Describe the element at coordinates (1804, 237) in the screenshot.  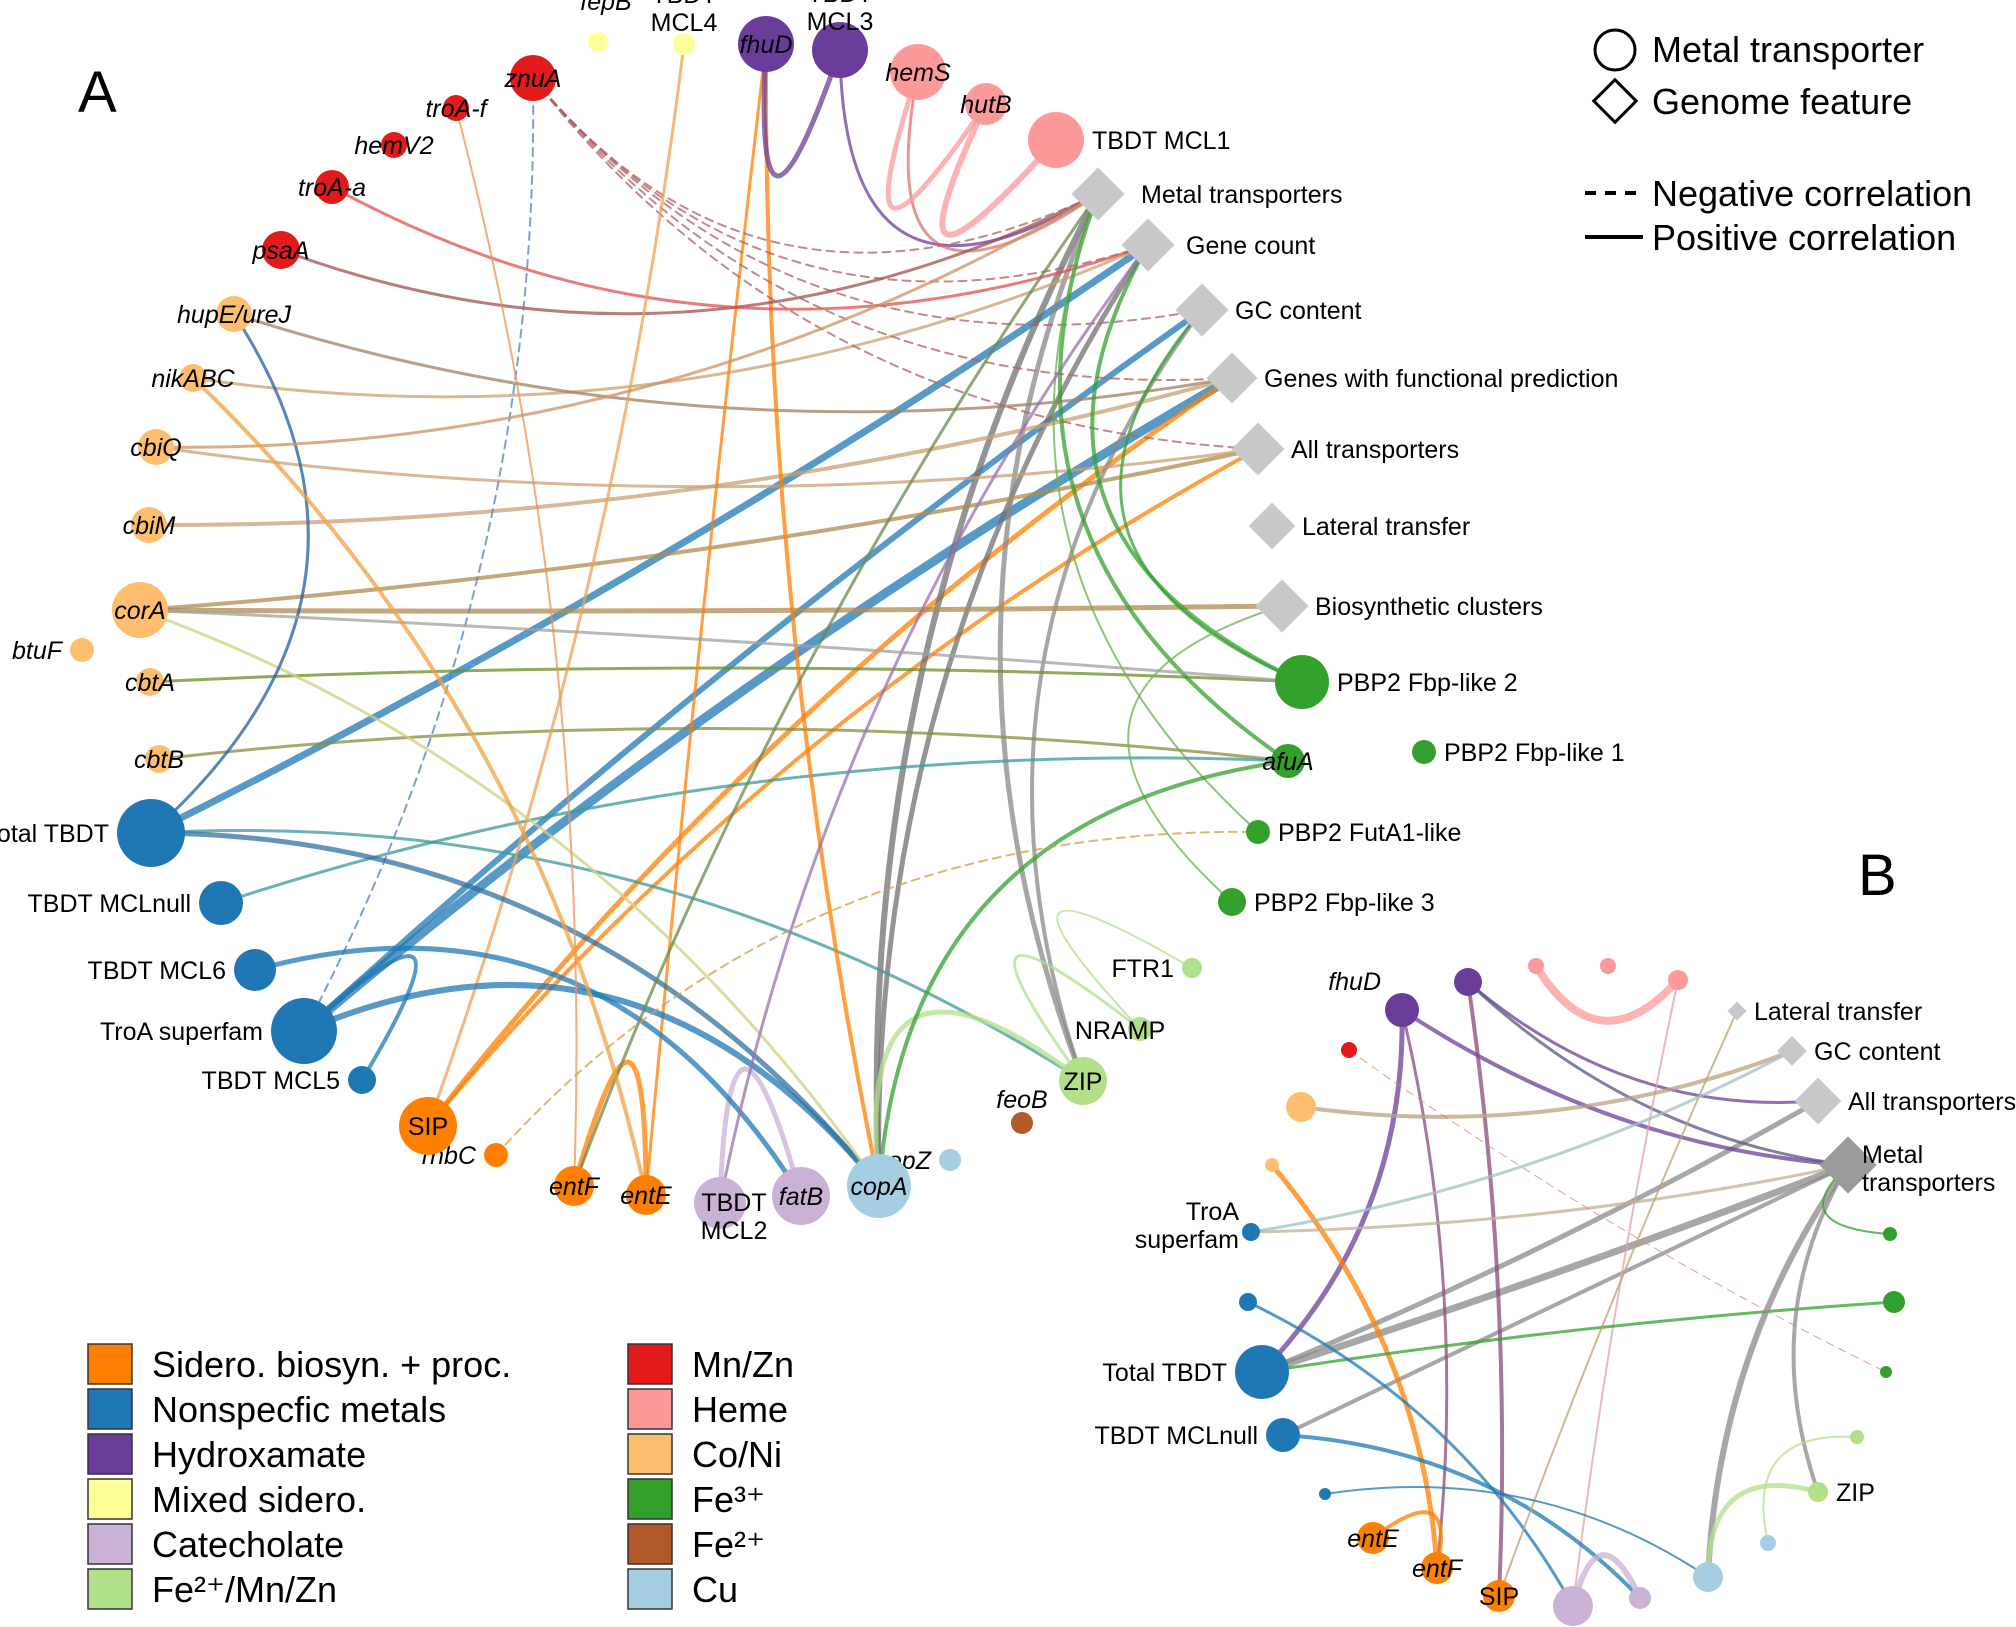
I see `key-solid-label: Positive correlation` at that location.